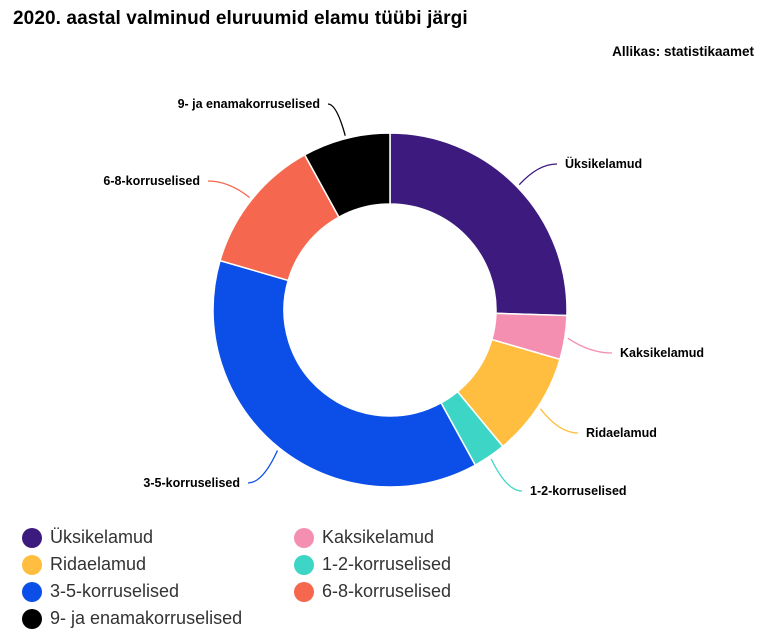 The height and width of the screenshot is (640, 768). I want to click on callout-label-üksikelamud: Üksikelamud, so click(603, 163).